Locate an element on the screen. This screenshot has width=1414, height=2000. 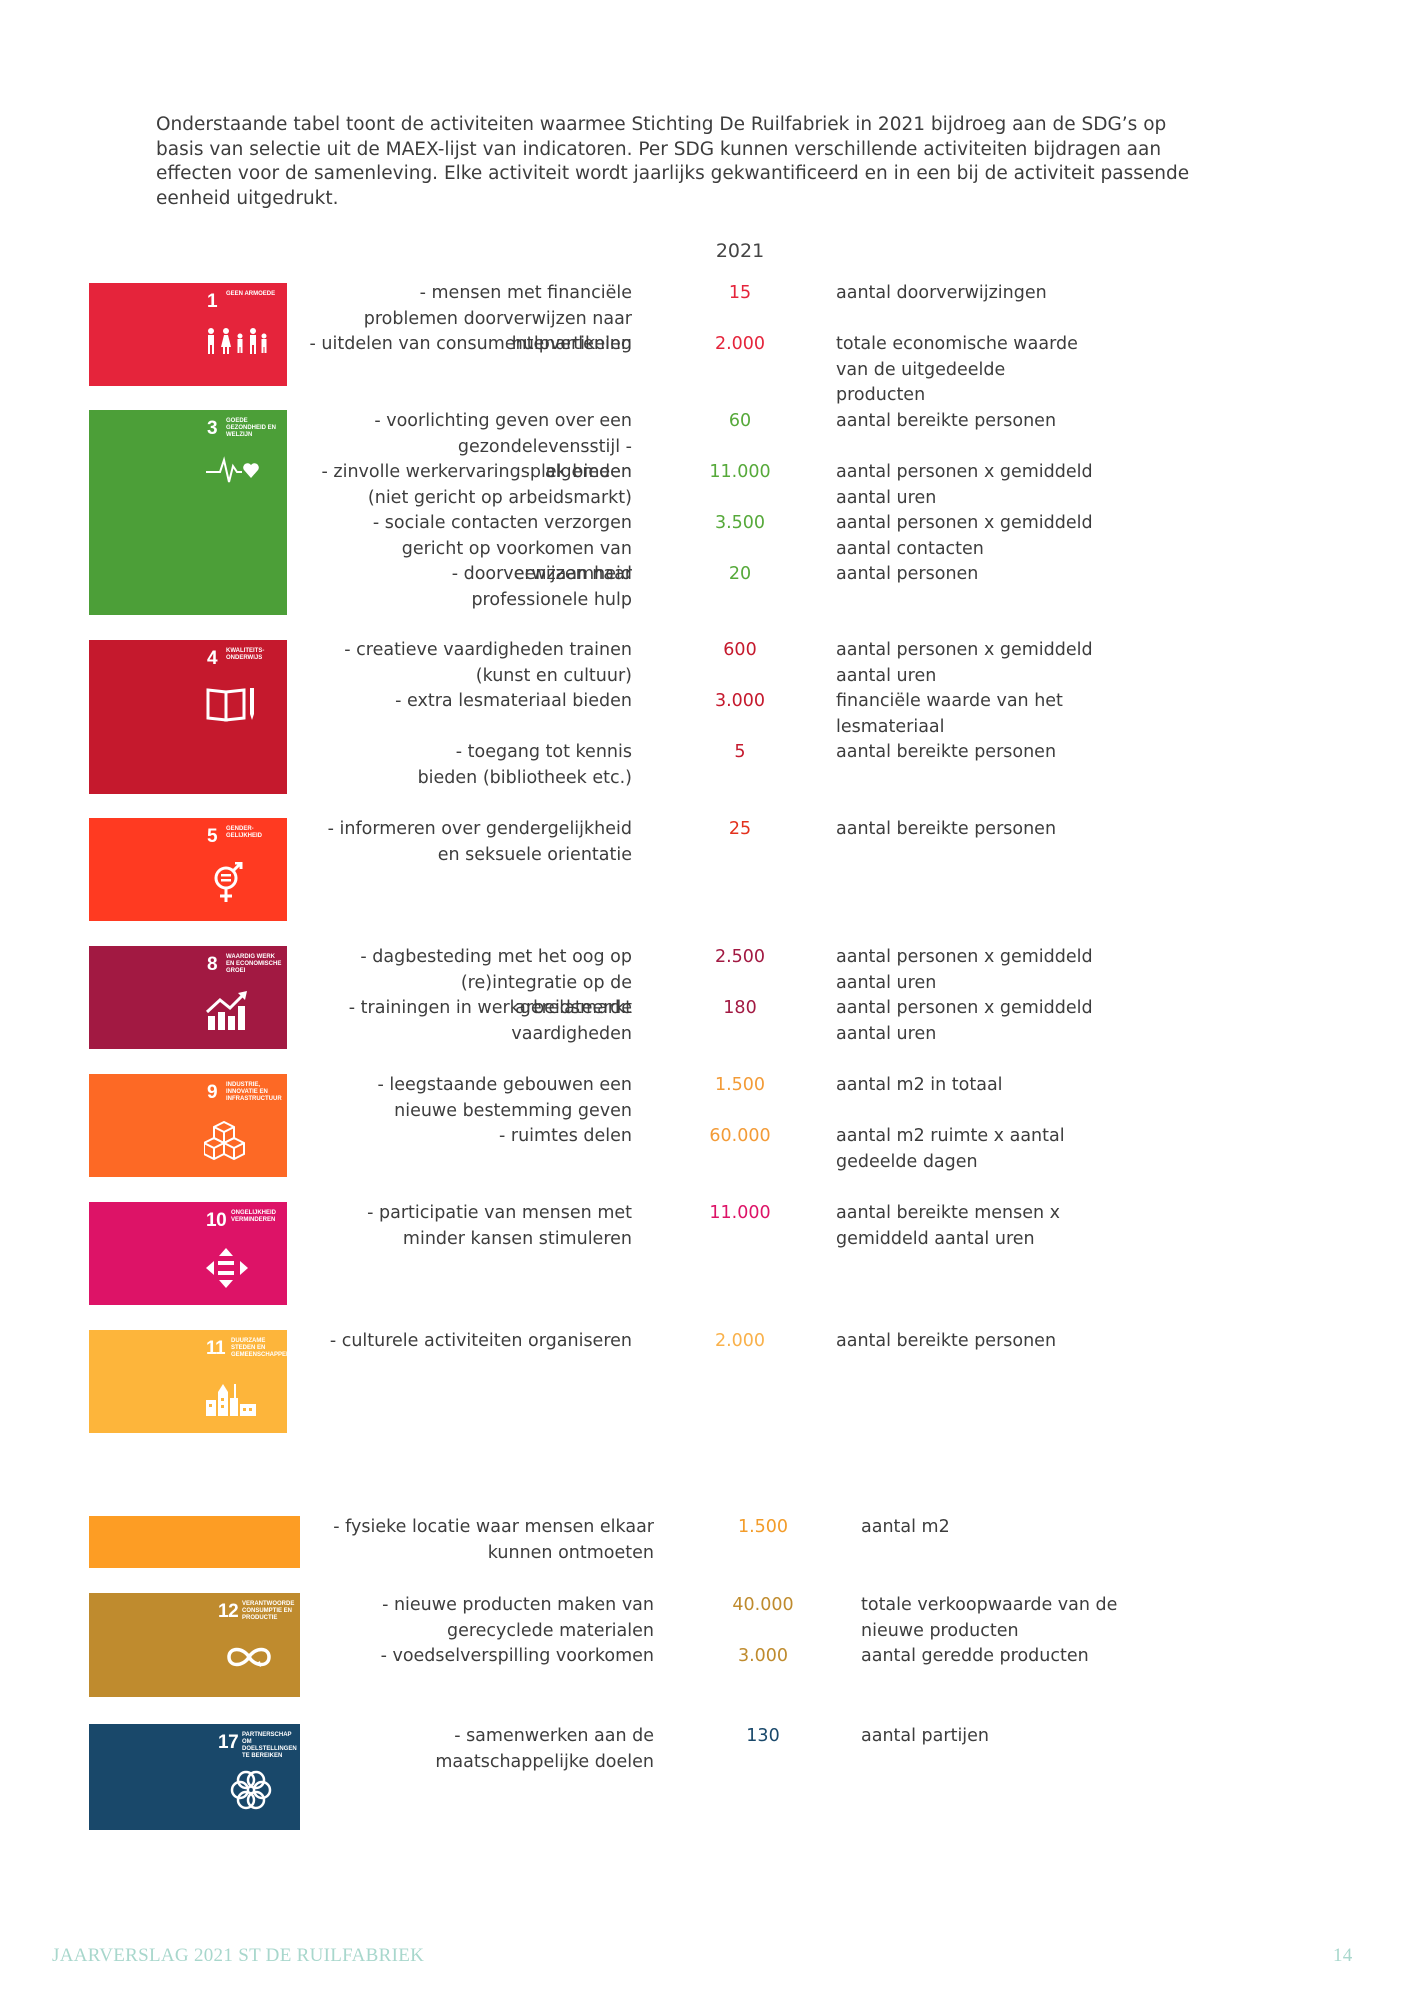
activity-value: 60.000 is located at coordinates (740, 1136).